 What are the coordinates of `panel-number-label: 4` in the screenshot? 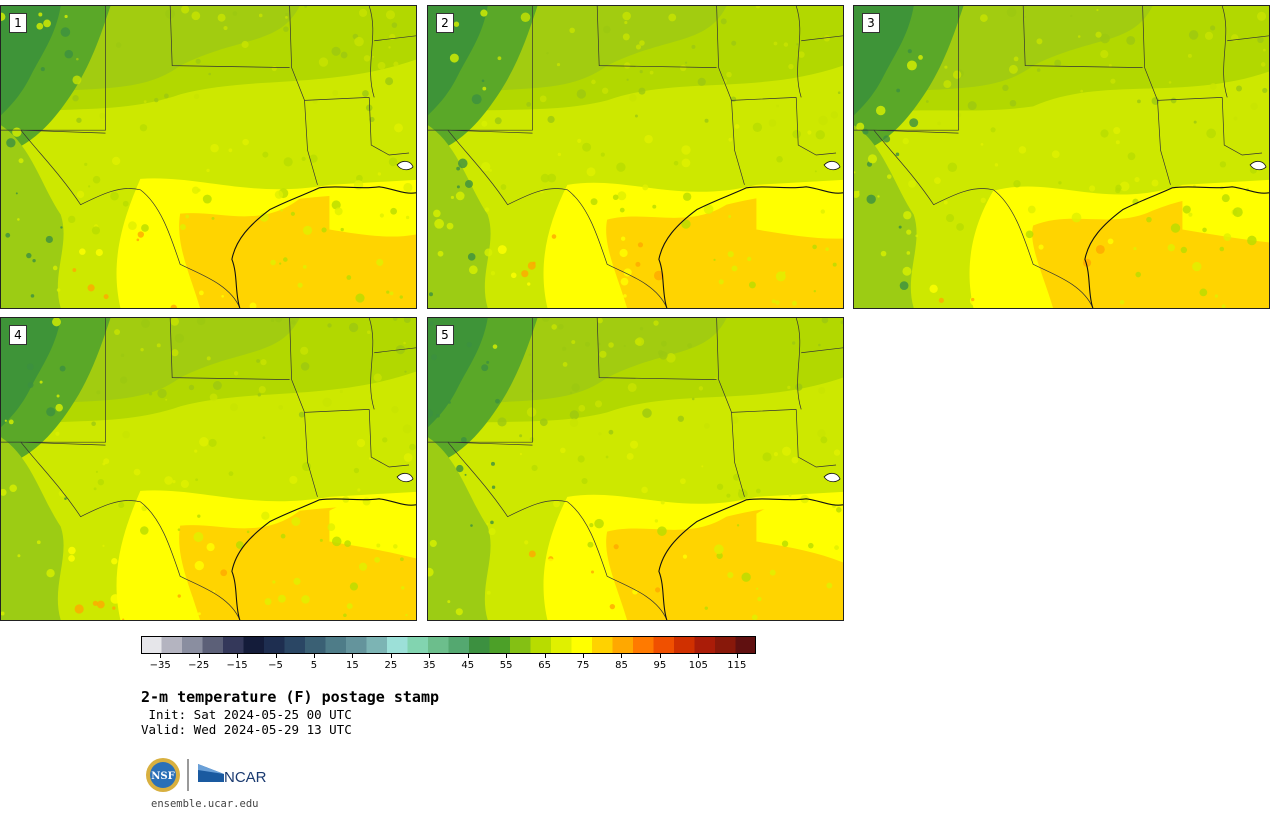 It's located at (18, 335).